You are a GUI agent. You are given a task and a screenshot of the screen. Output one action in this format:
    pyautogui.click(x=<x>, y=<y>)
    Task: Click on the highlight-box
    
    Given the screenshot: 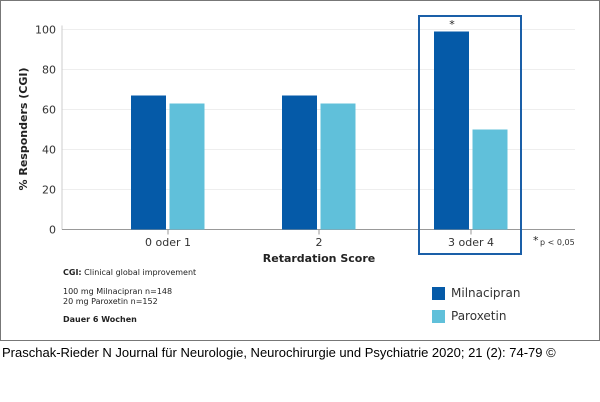 What is the action you would take?
    pyautogui.click(x=470, y=135)
    